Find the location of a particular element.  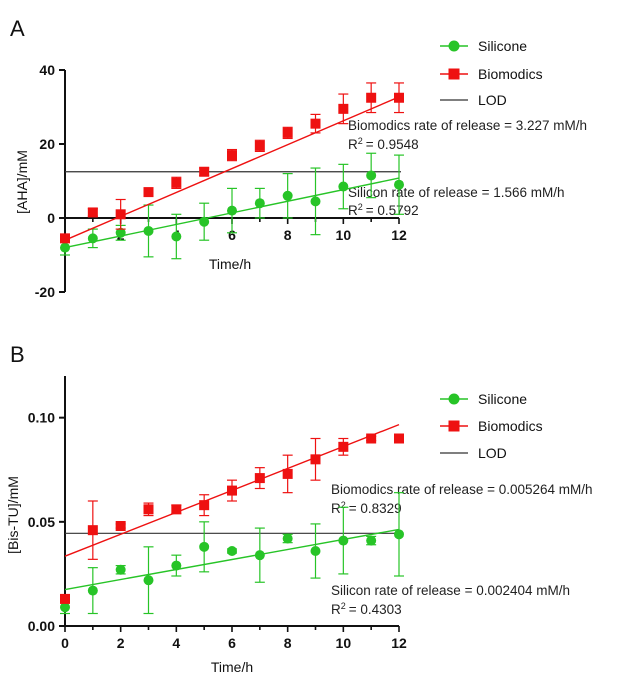

annotation-silicon-r2-value-b: = 0.4303 is located at coordinates (375, 609).